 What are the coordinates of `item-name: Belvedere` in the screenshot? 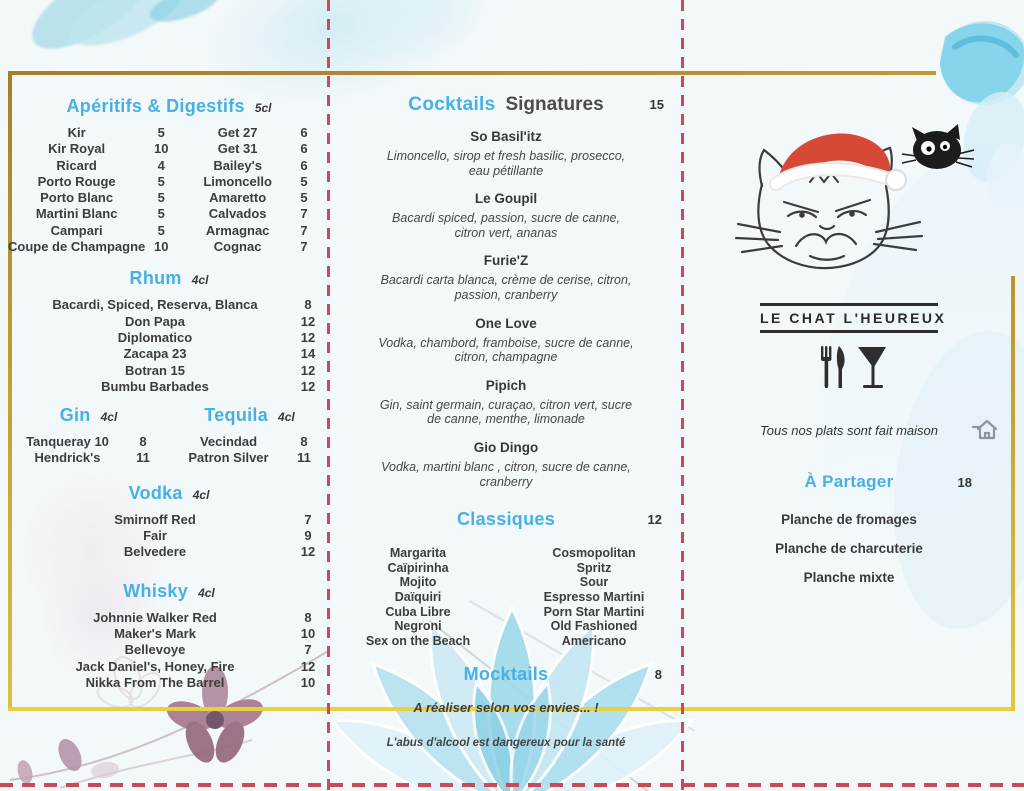 It's located at (155, 552).